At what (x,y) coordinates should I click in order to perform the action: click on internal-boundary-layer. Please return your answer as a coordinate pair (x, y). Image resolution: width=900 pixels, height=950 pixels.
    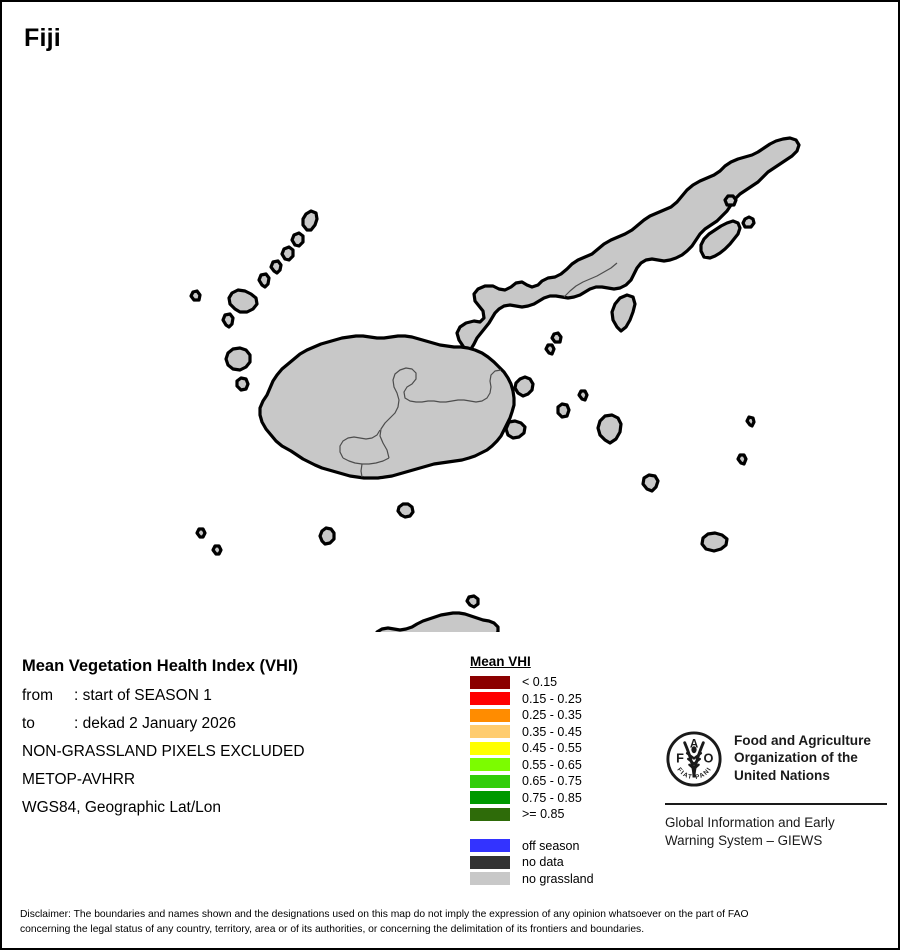
    Looking at the image, I should click on (478, 370).